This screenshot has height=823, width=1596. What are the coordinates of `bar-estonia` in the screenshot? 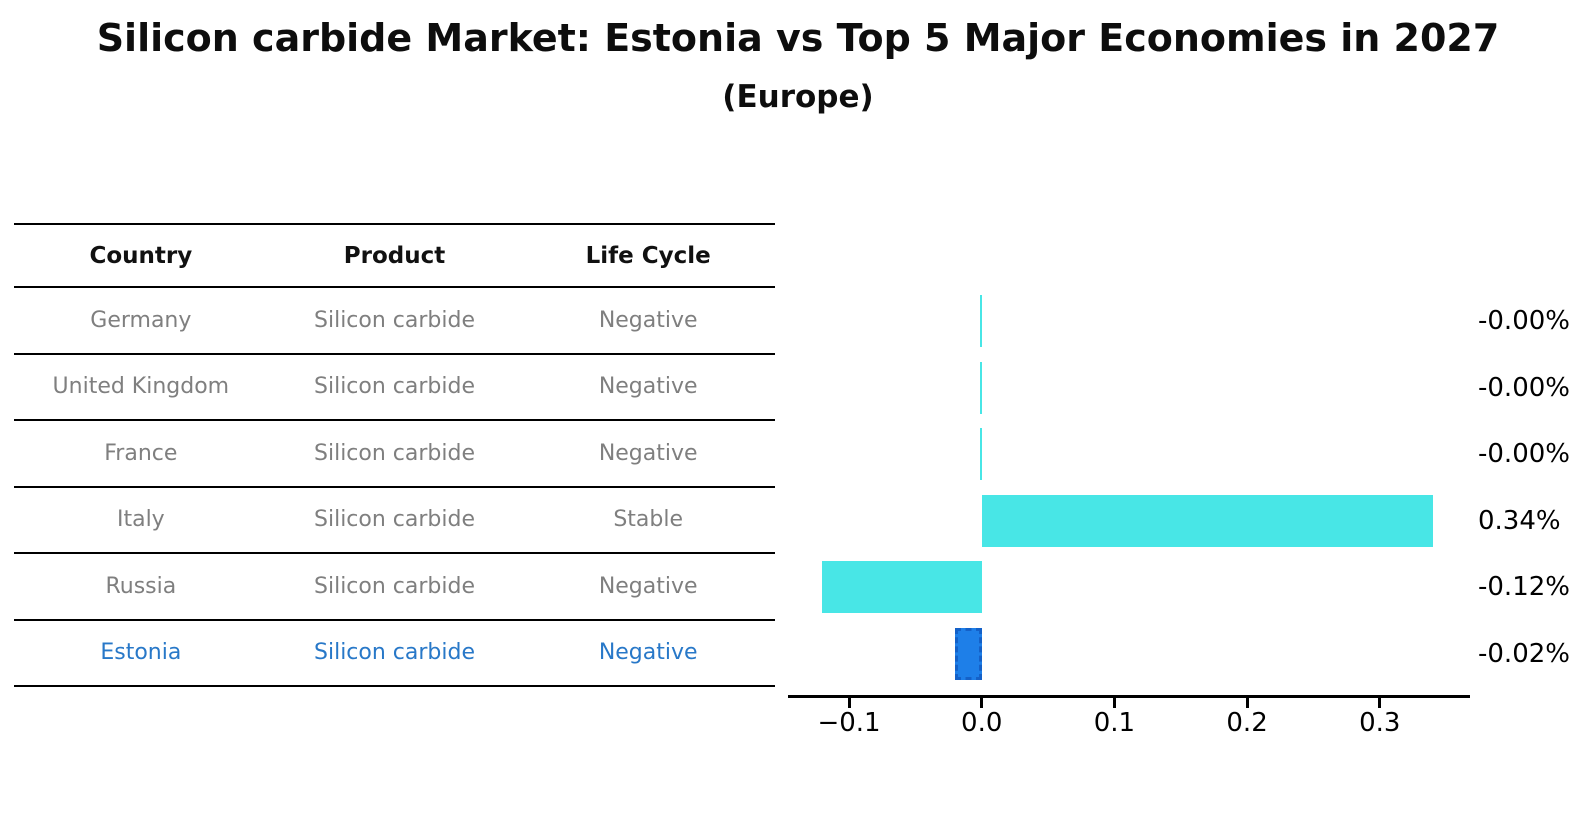 It's located at (968, 653).